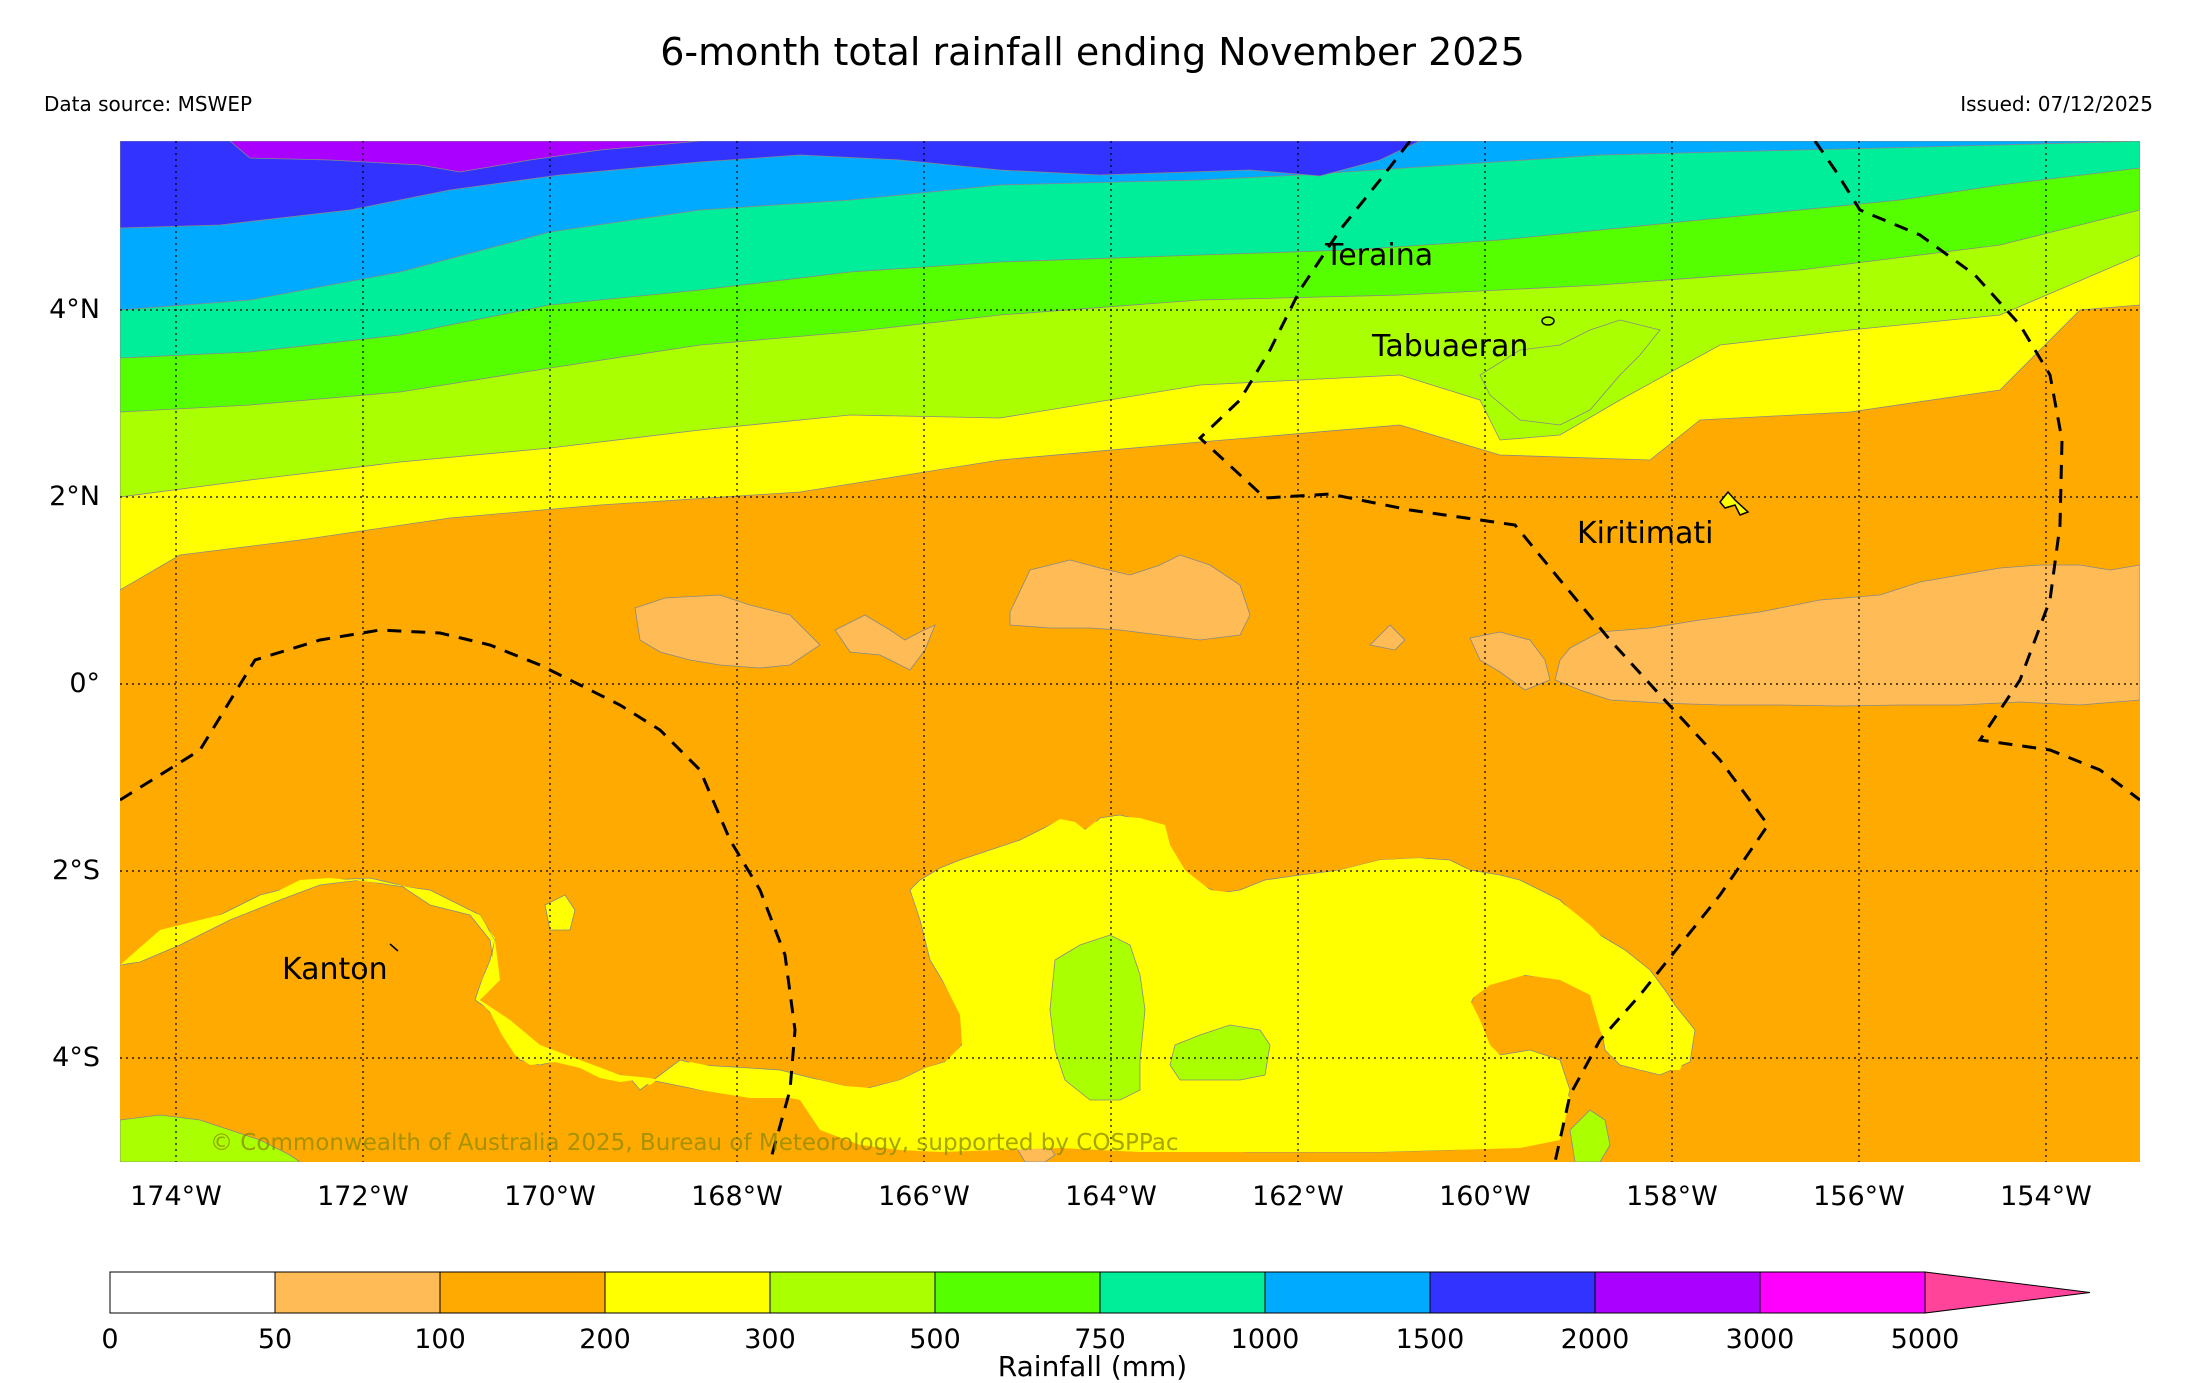 The image size is (2185, 1383). What do you see at coordinates (1030, 1339) in the screenshot?
I see `colorbar-ticks: 0 50 100 200 300 500 750 1000 1500 2000 3000 5000` at bounding box center [1030, 1339].